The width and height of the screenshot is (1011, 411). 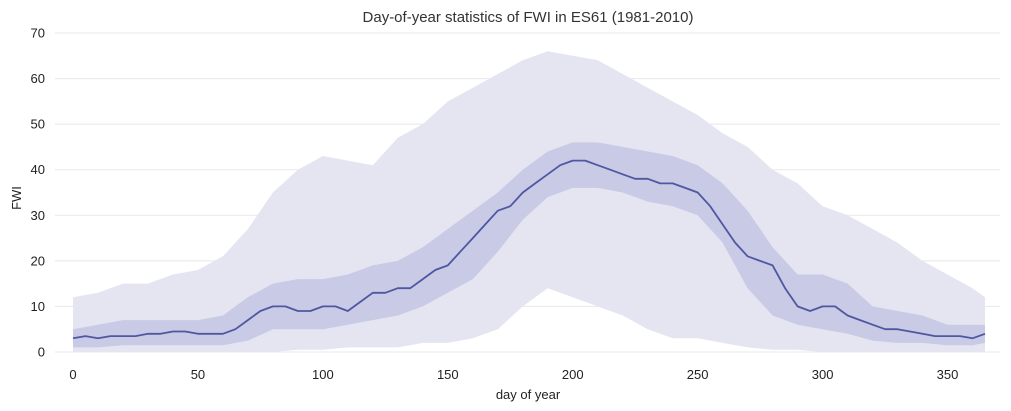 What do you see at coordinates (38, 78) in the screenshot?
I see `y-tick-label: 60` at bounding box center [38, 78].